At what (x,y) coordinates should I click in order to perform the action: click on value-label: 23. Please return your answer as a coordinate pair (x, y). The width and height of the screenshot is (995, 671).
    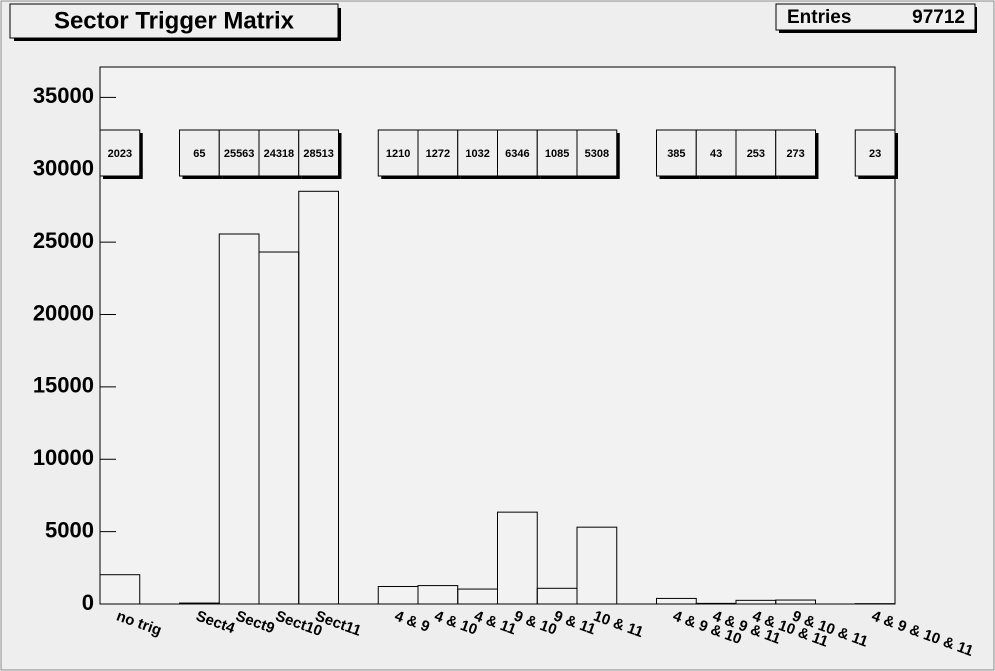
    Looking at the image, I should click on (875, 154).